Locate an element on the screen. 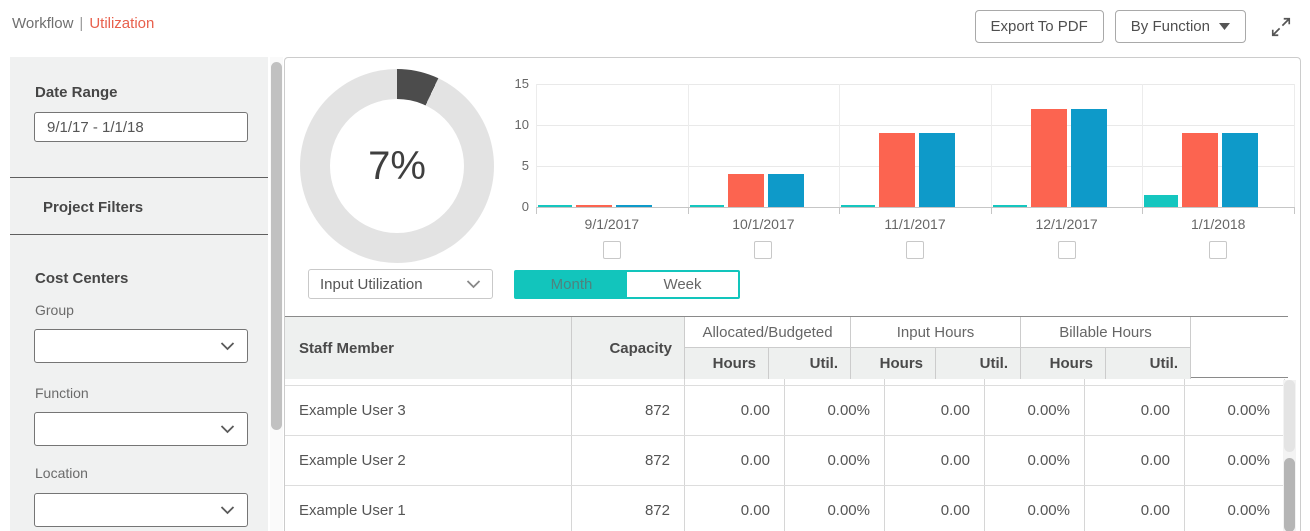  export-pdf-label: Export To PDF is located at coordinates (1039, 26).